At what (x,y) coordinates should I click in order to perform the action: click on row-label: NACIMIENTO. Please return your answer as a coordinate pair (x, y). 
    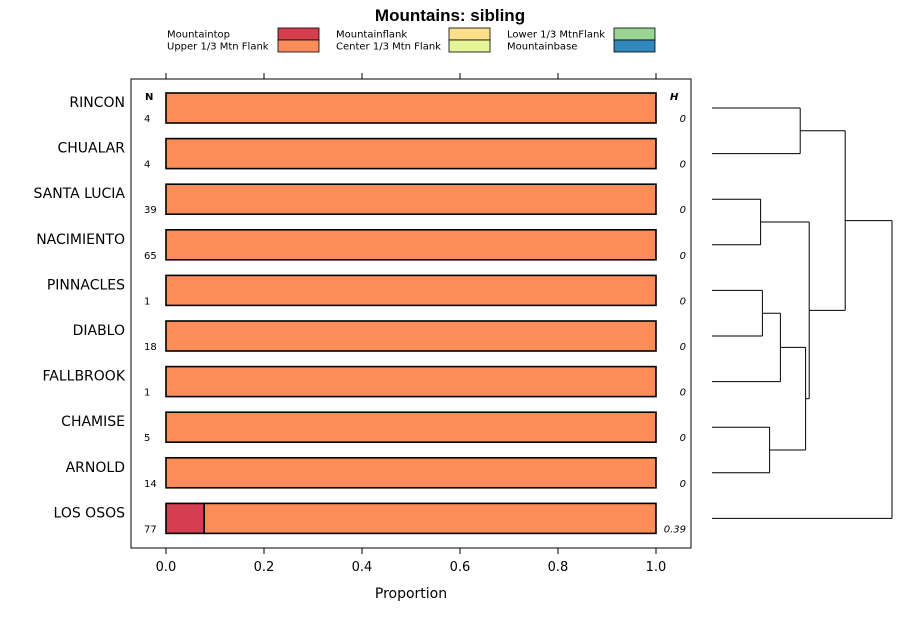
    Looking at the image, I should click on (80, 240).